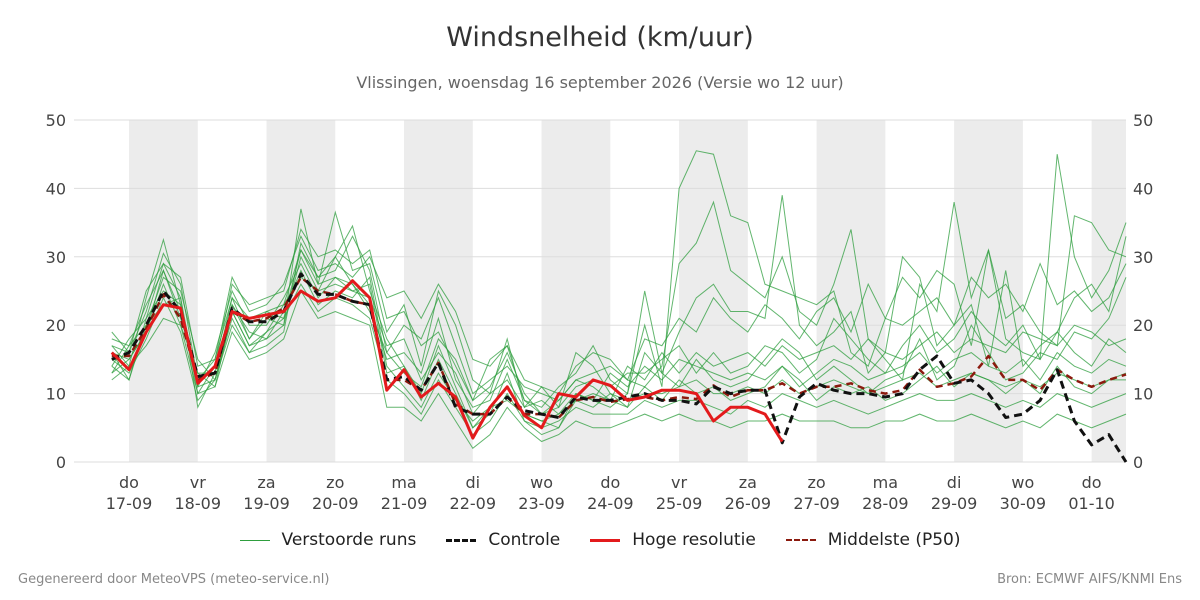 The width and height of the screenshot is (1200, 600). I want to click on legend-swatch-high-res, so click(605, 540).